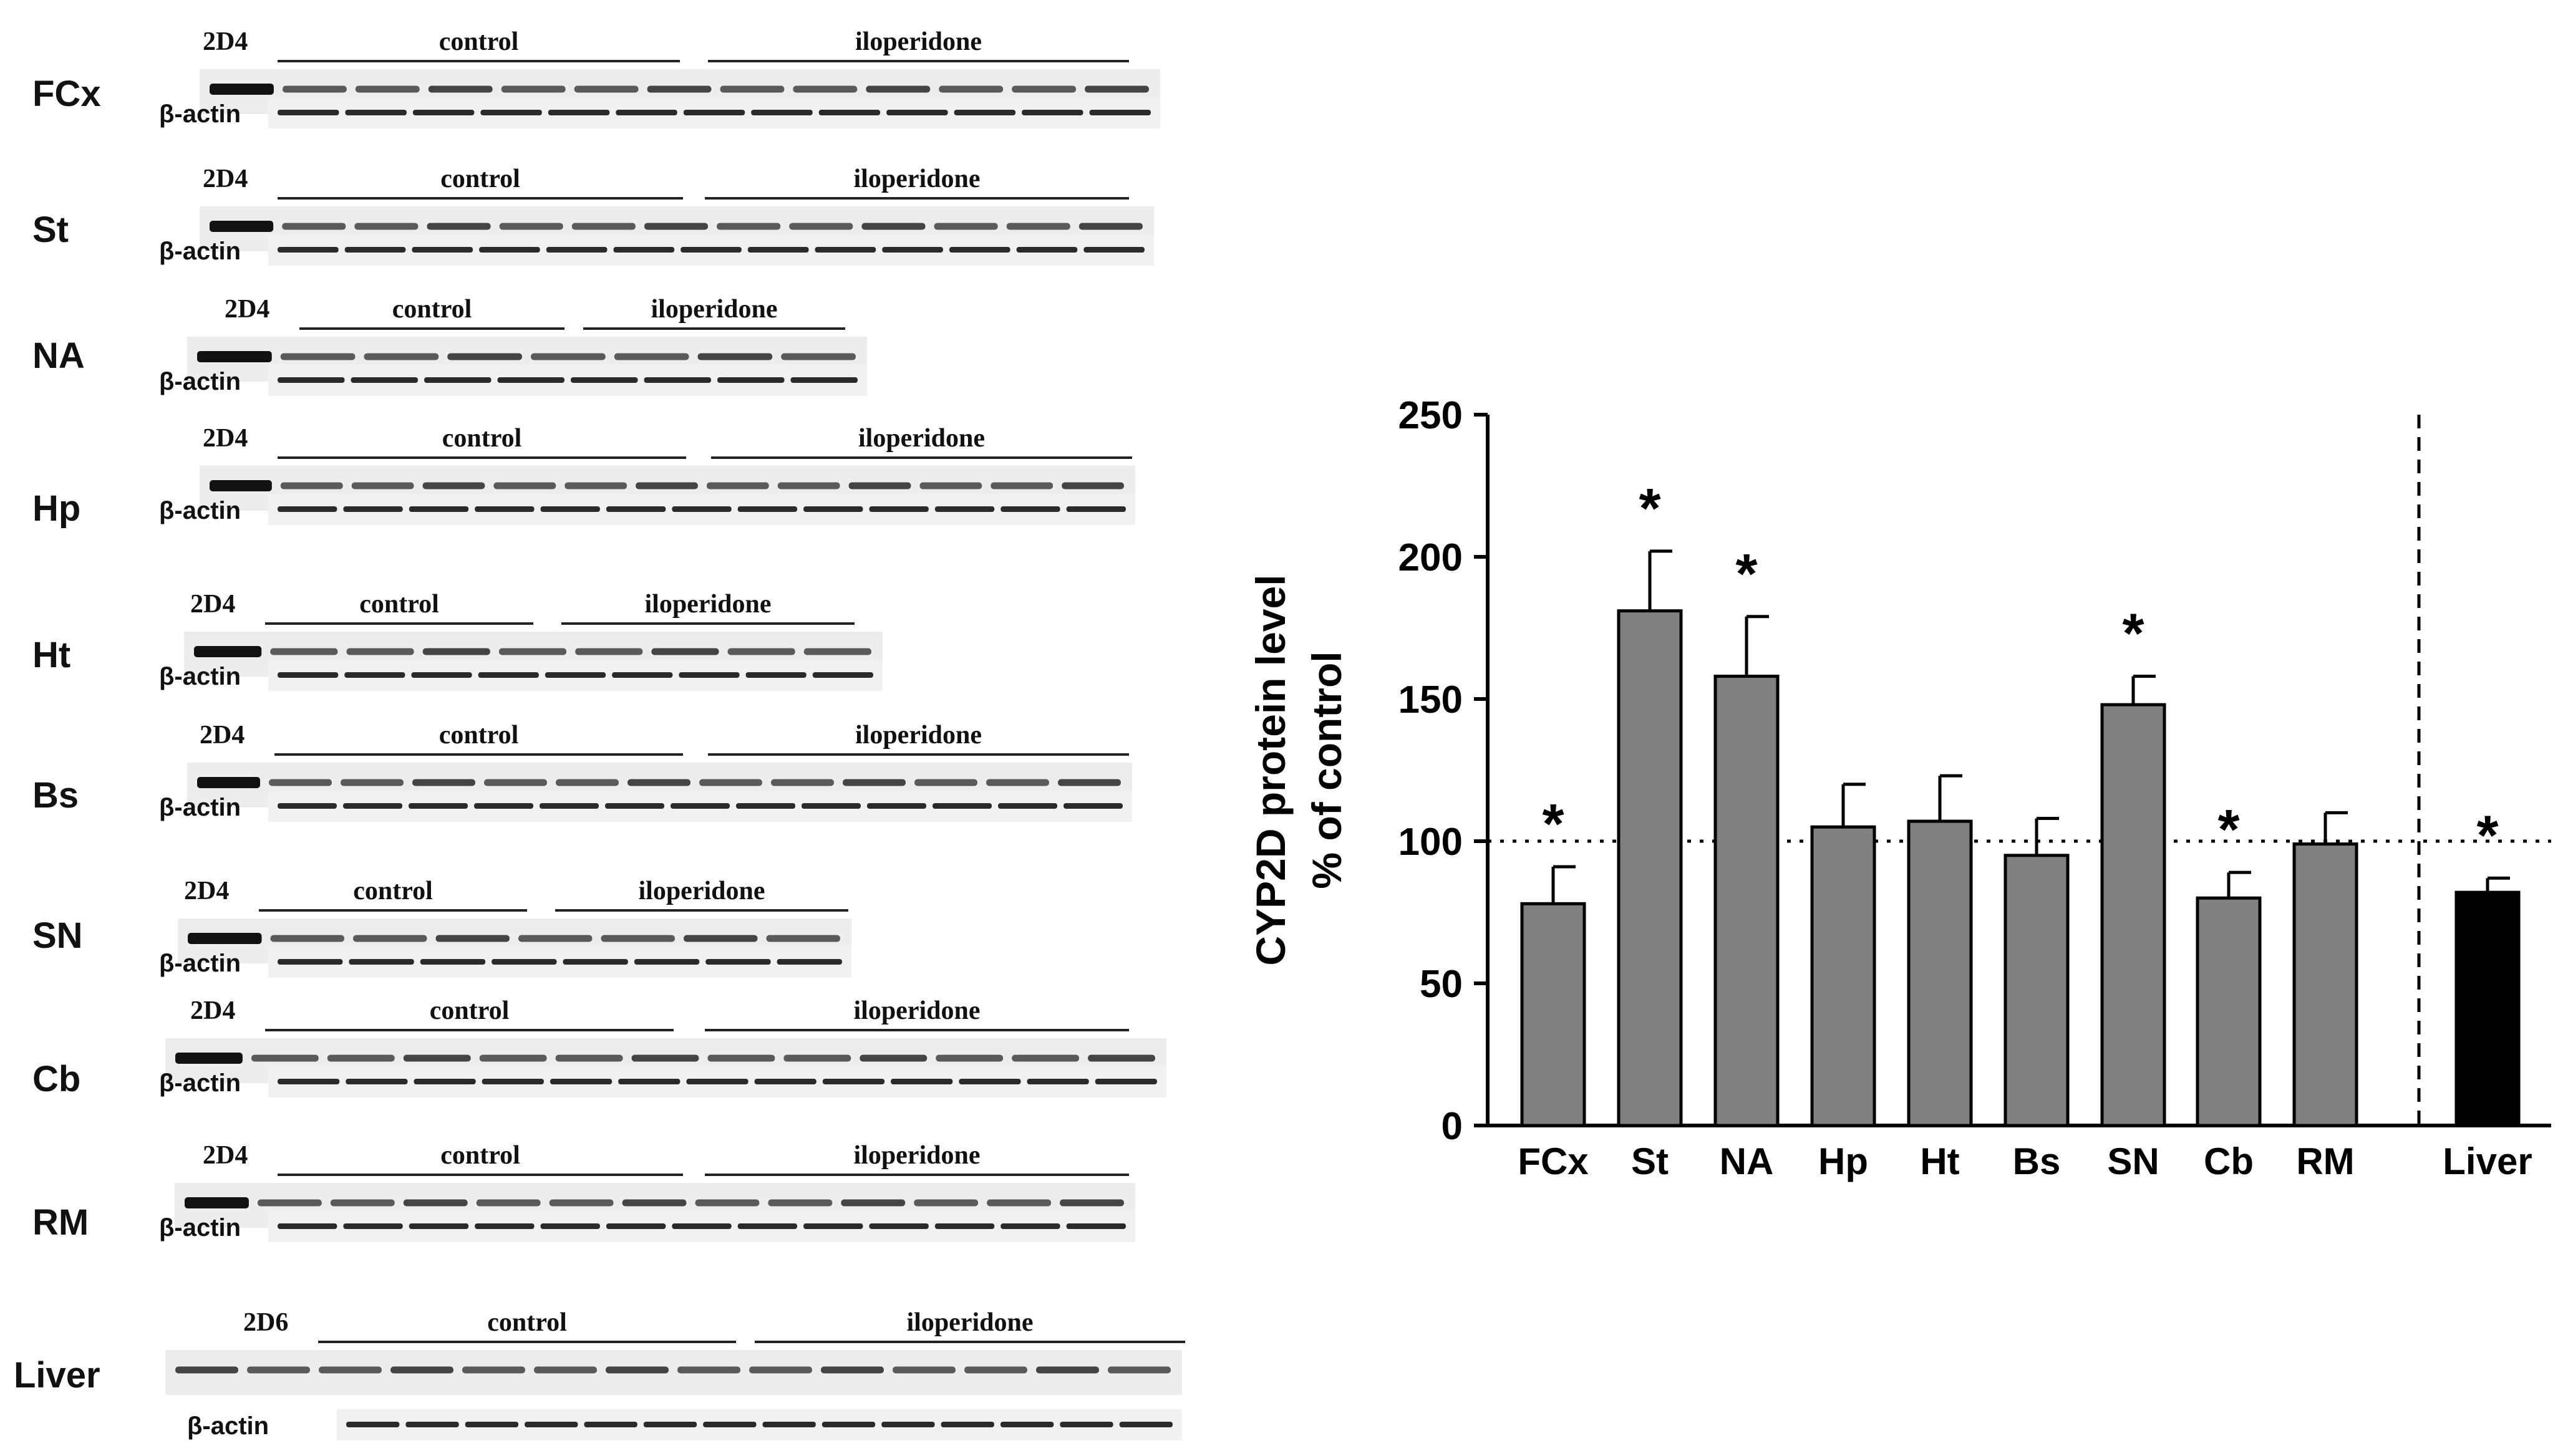 This screenshot has height=1456, width=2568. What do you see at coordinates (458, 640) in the screenshot?
I see `blot-row-ht: Ht 2D4 control iloperidone β-actin` at bounding box center [458, 640].